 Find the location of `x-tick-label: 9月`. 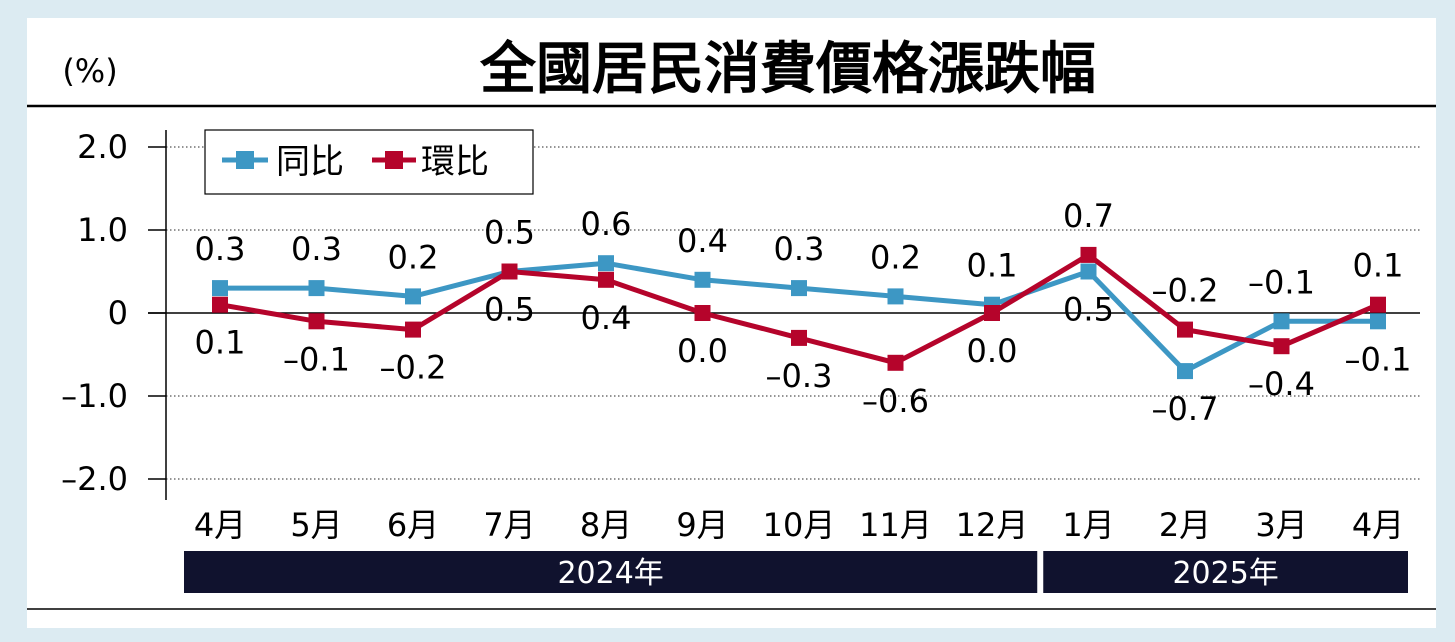

x-tick-label: 9月 is located at coordinates (702, 525).